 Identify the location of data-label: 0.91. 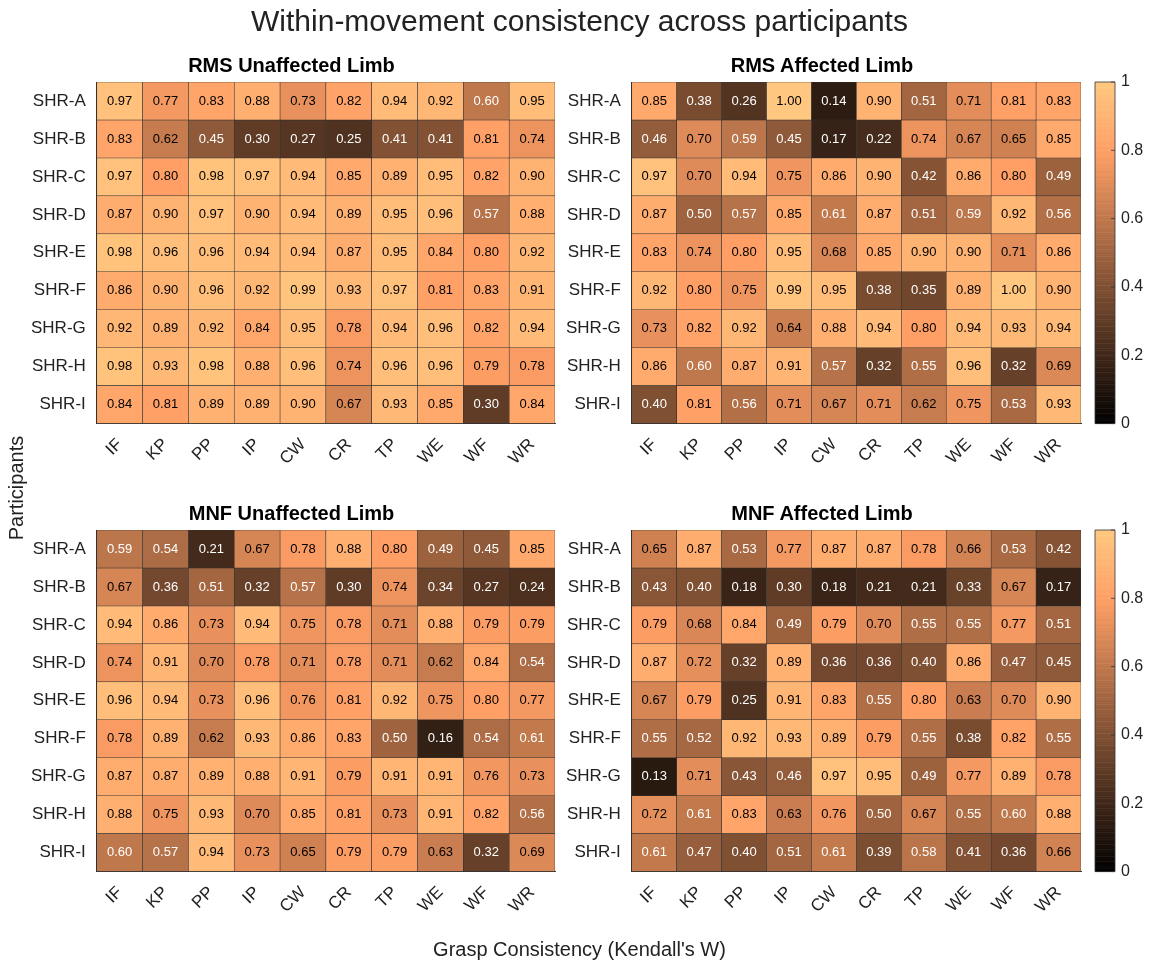
(440, 814).